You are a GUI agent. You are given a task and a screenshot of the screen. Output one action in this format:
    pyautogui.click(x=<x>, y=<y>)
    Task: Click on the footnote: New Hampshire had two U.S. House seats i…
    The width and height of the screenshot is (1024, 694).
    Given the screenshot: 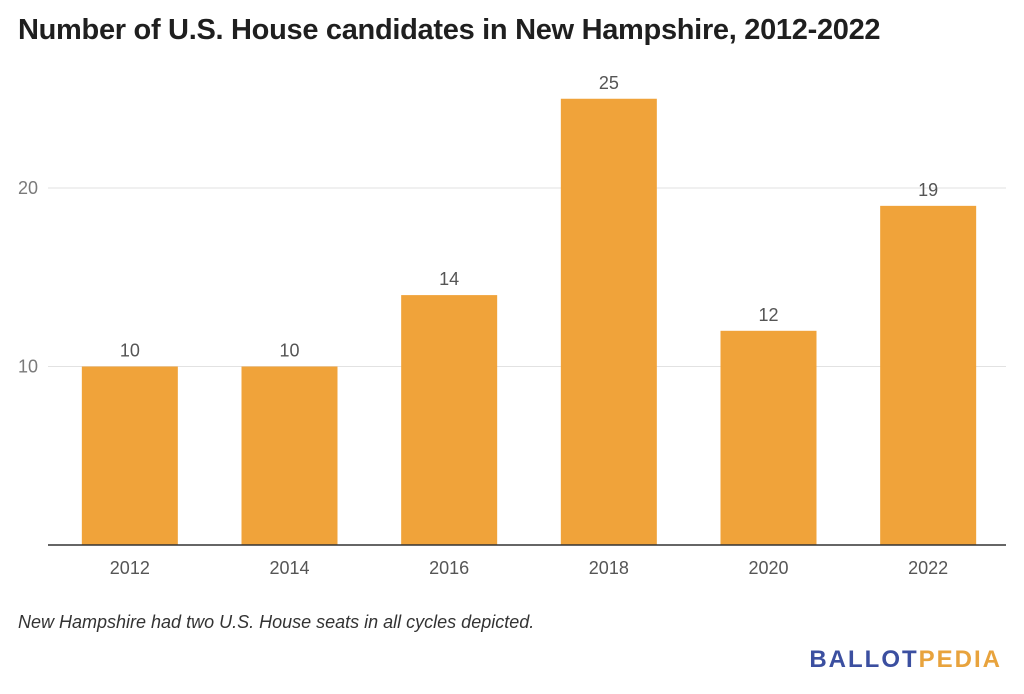 What is the action you would take?
    pyautogui.click(x=276, y=622)
    